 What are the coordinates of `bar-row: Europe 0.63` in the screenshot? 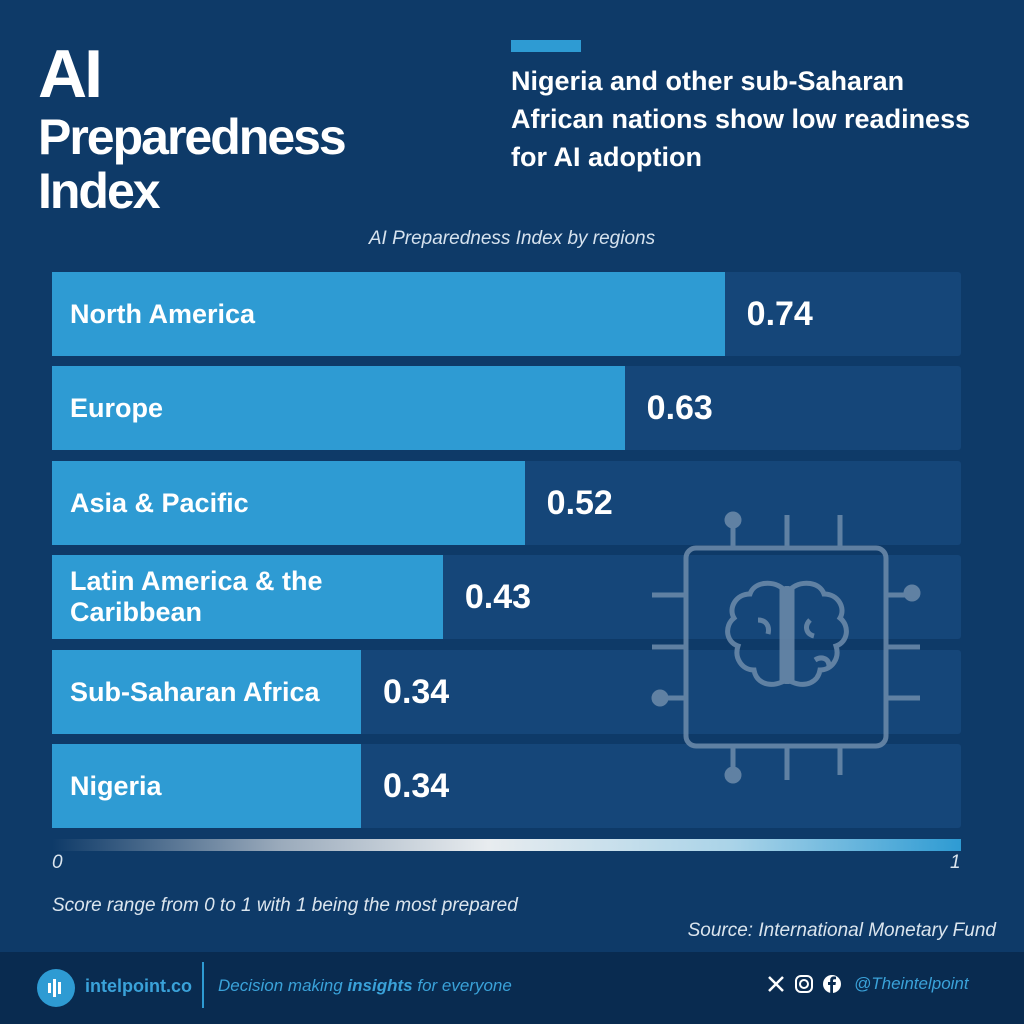 It's located at (506, 408).